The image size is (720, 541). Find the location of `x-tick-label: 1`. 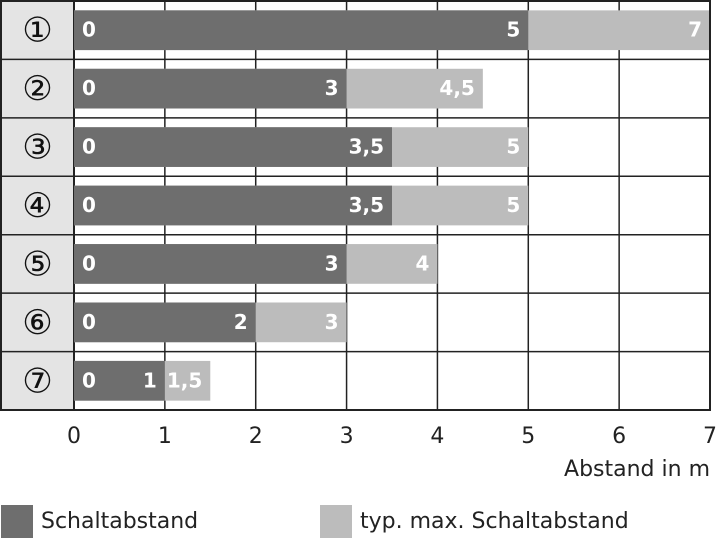

x-tick-label: 1 is located at coordinates (165, 436).